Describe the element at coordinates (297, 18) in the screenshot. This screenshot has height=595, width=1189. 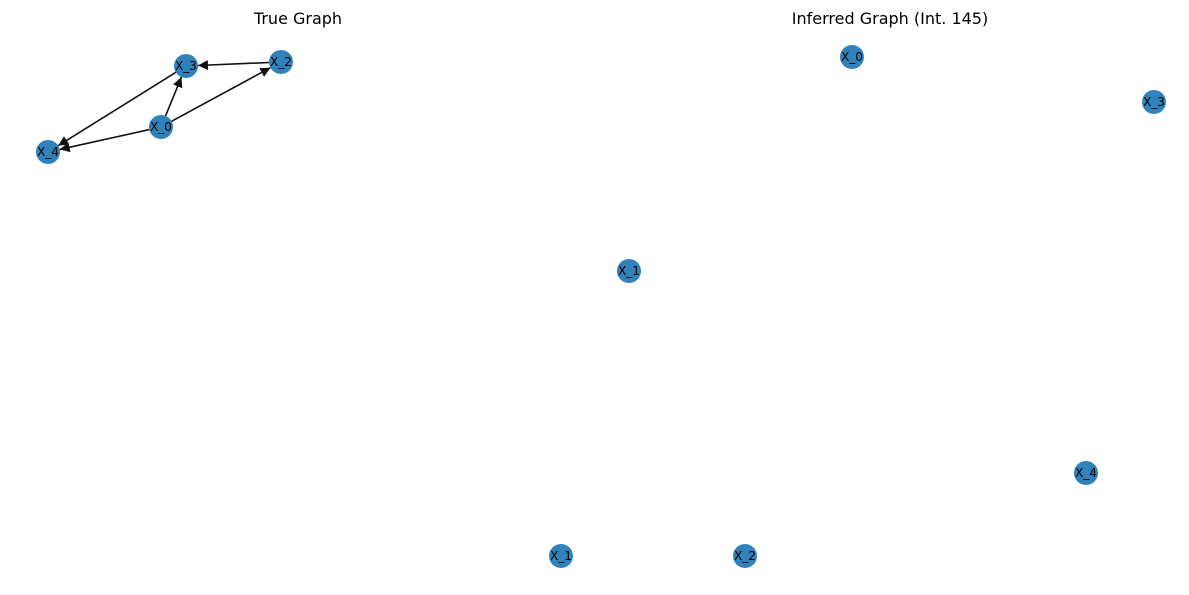
I see `true-graph-title: True Graph` at that location.